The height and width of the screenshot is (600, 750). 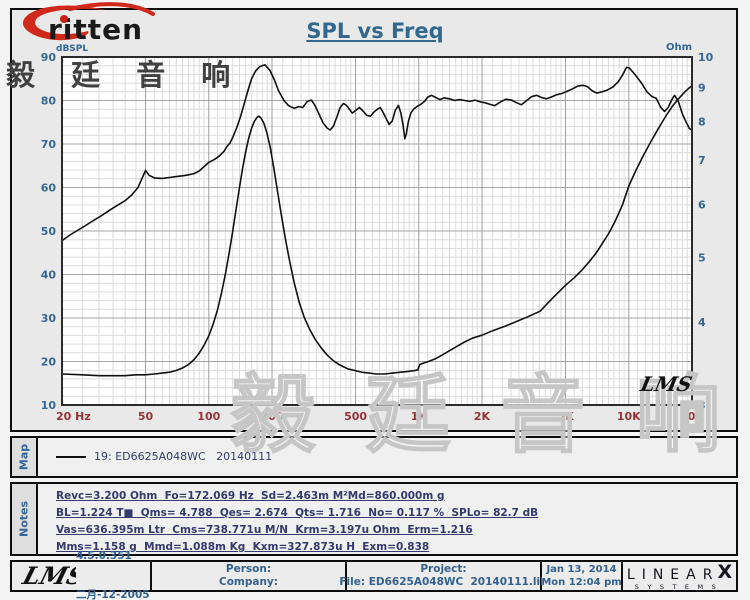 I want to click on map-label-cell: Map, so click(x=25, y=457).